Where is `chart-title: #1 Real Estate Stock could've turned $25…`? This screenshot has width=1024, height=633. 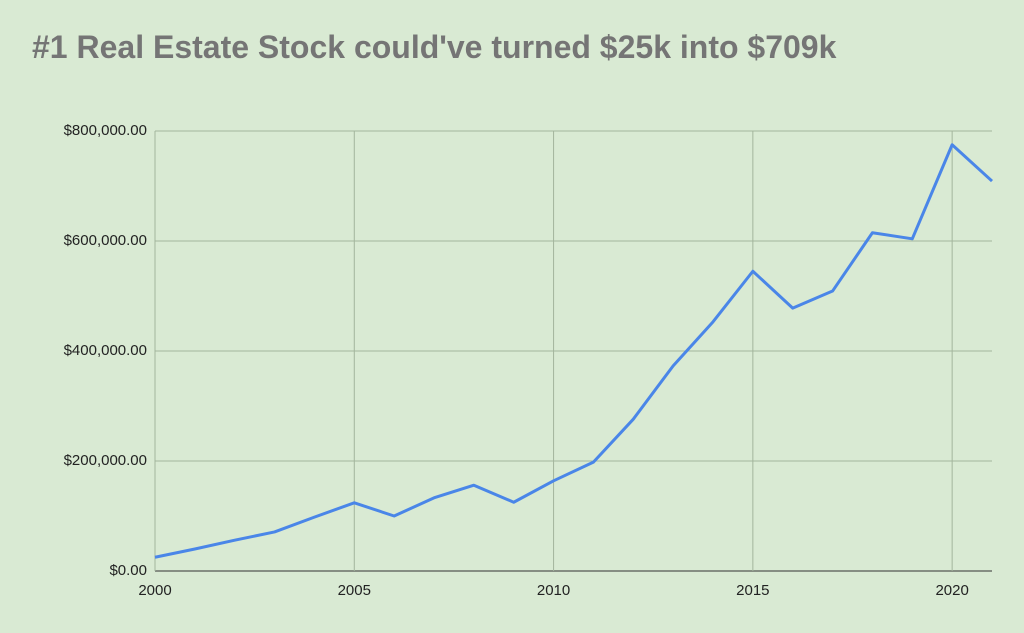 chart-title: #1 Real Estate Stock could've turned $25… is located at coordinates (434, 47).